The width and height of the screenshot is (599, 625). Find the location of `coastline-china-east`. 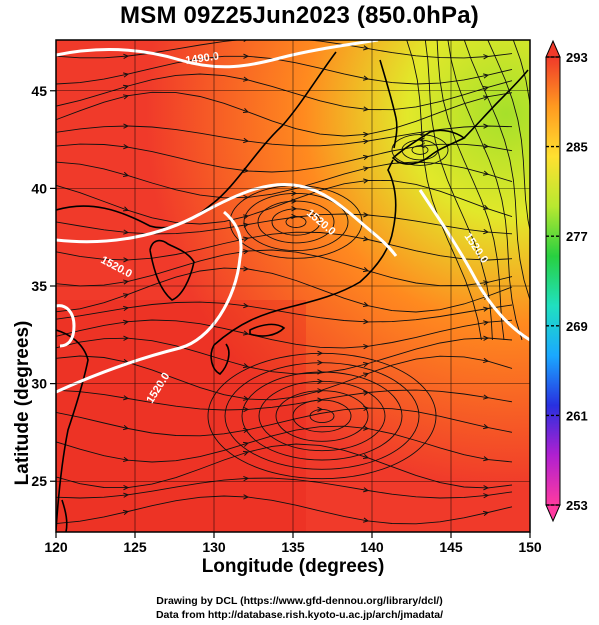

coastline-china-east is located at coordinates (72, 430).